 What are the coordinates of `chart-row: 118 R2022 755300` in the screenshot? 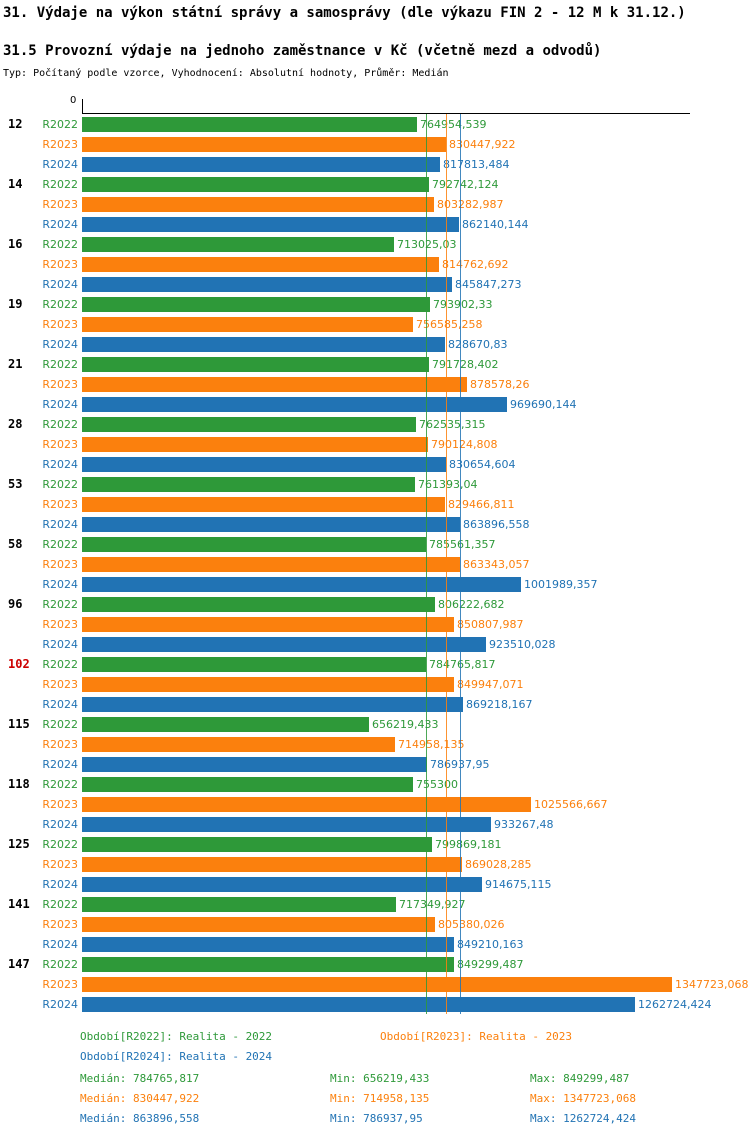 It's located at (375, 784).